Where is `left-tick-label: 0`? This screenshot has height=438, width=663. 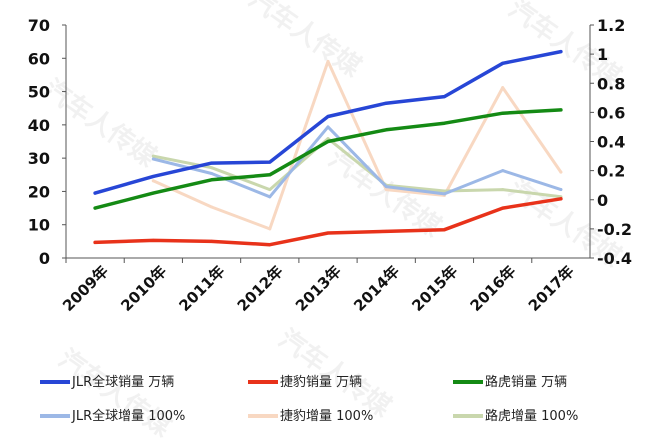
left-tick-label: 0 is located at coordinates (44, 258).